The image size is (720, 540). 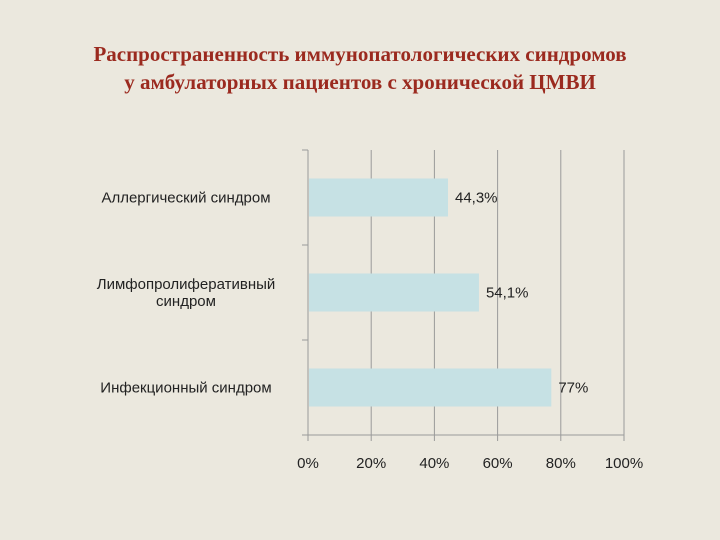 I want to click on value-label: 77%, so click(x=573, y=388).